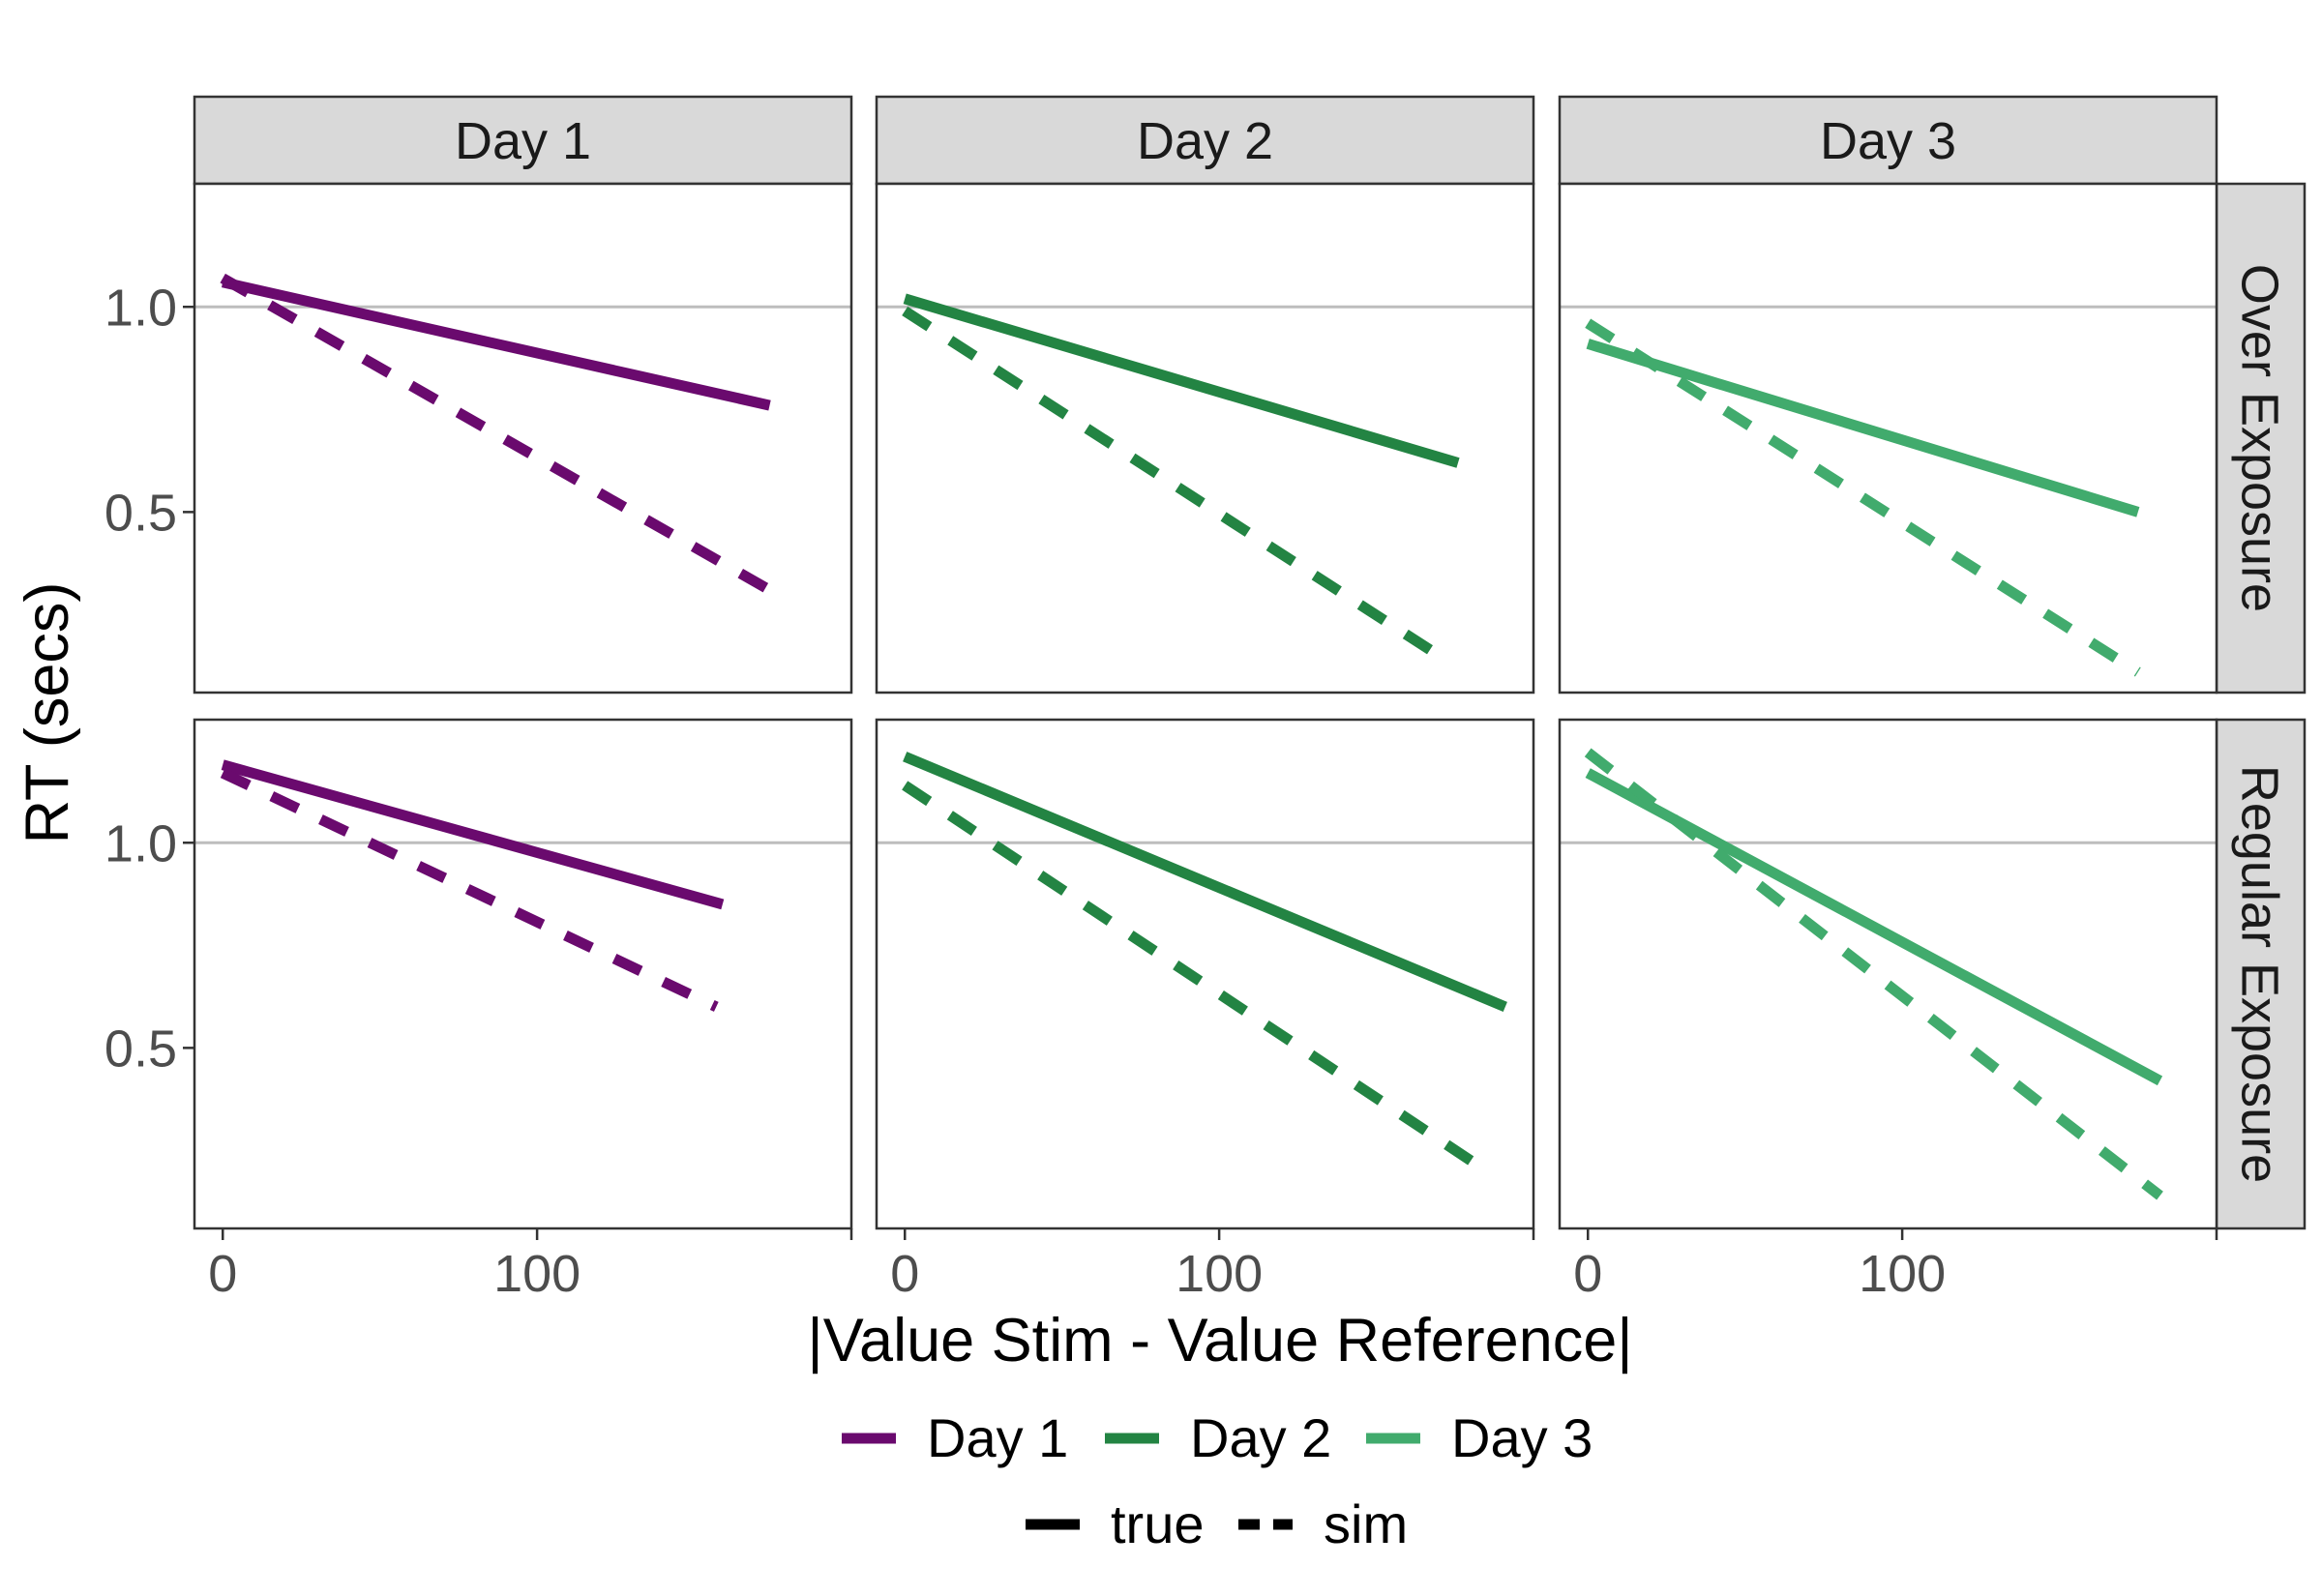 The height and width of the screenshot is (1596, 2322). I want to click on y-axis-title: RT (secs), so click(47, 713).